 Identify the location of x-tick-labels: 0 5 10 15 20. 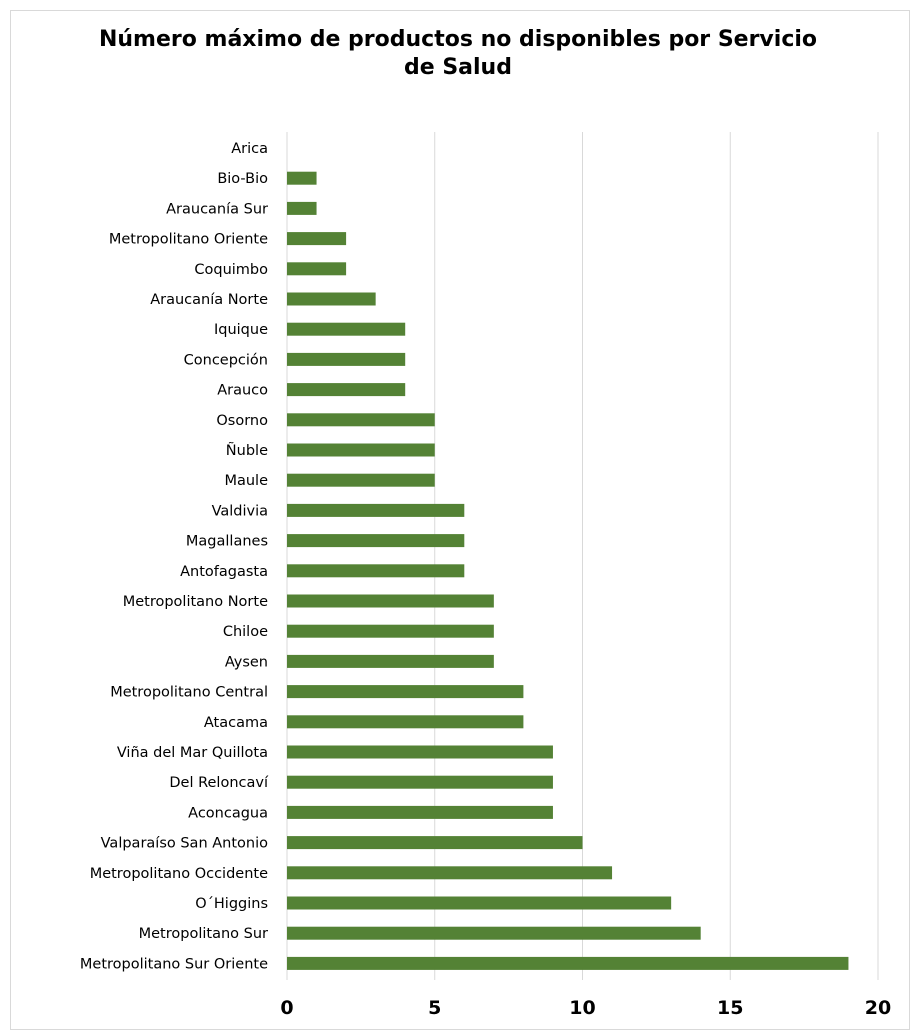
(585, 1008).